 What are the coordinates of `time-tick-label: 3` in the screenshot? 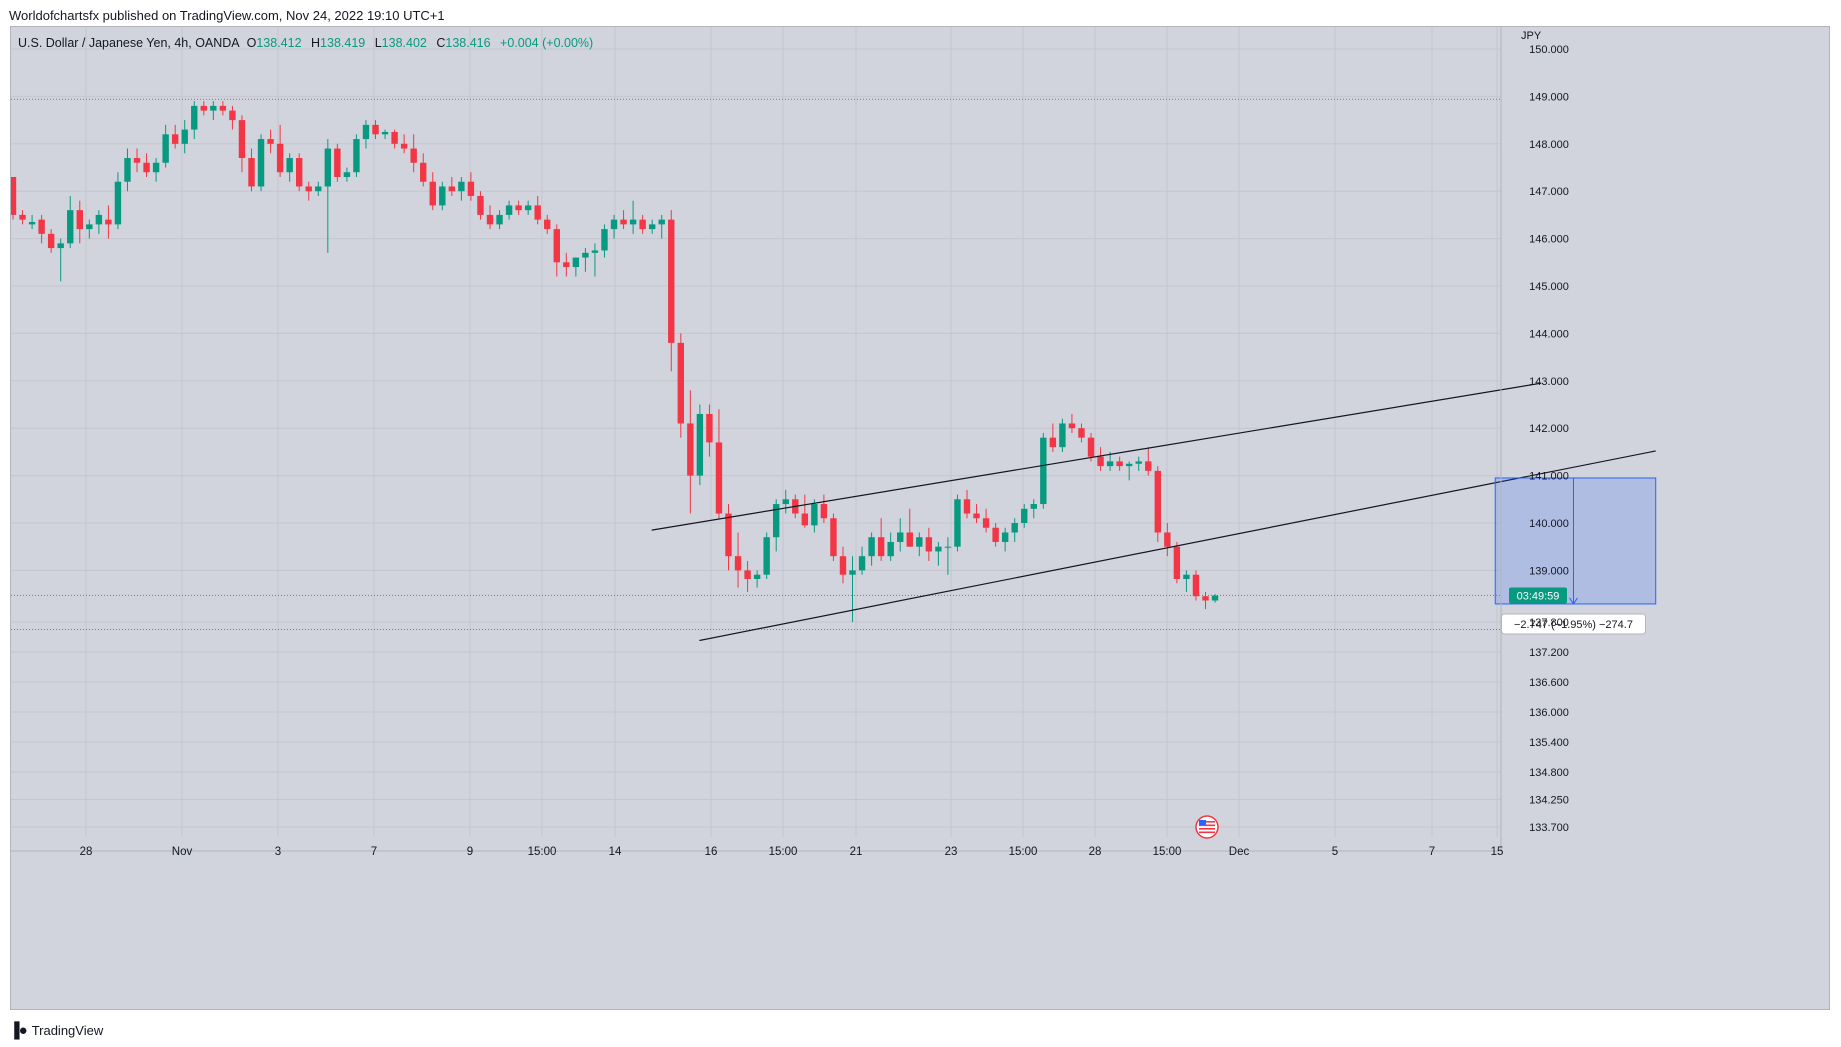 It's located at (278, 852).